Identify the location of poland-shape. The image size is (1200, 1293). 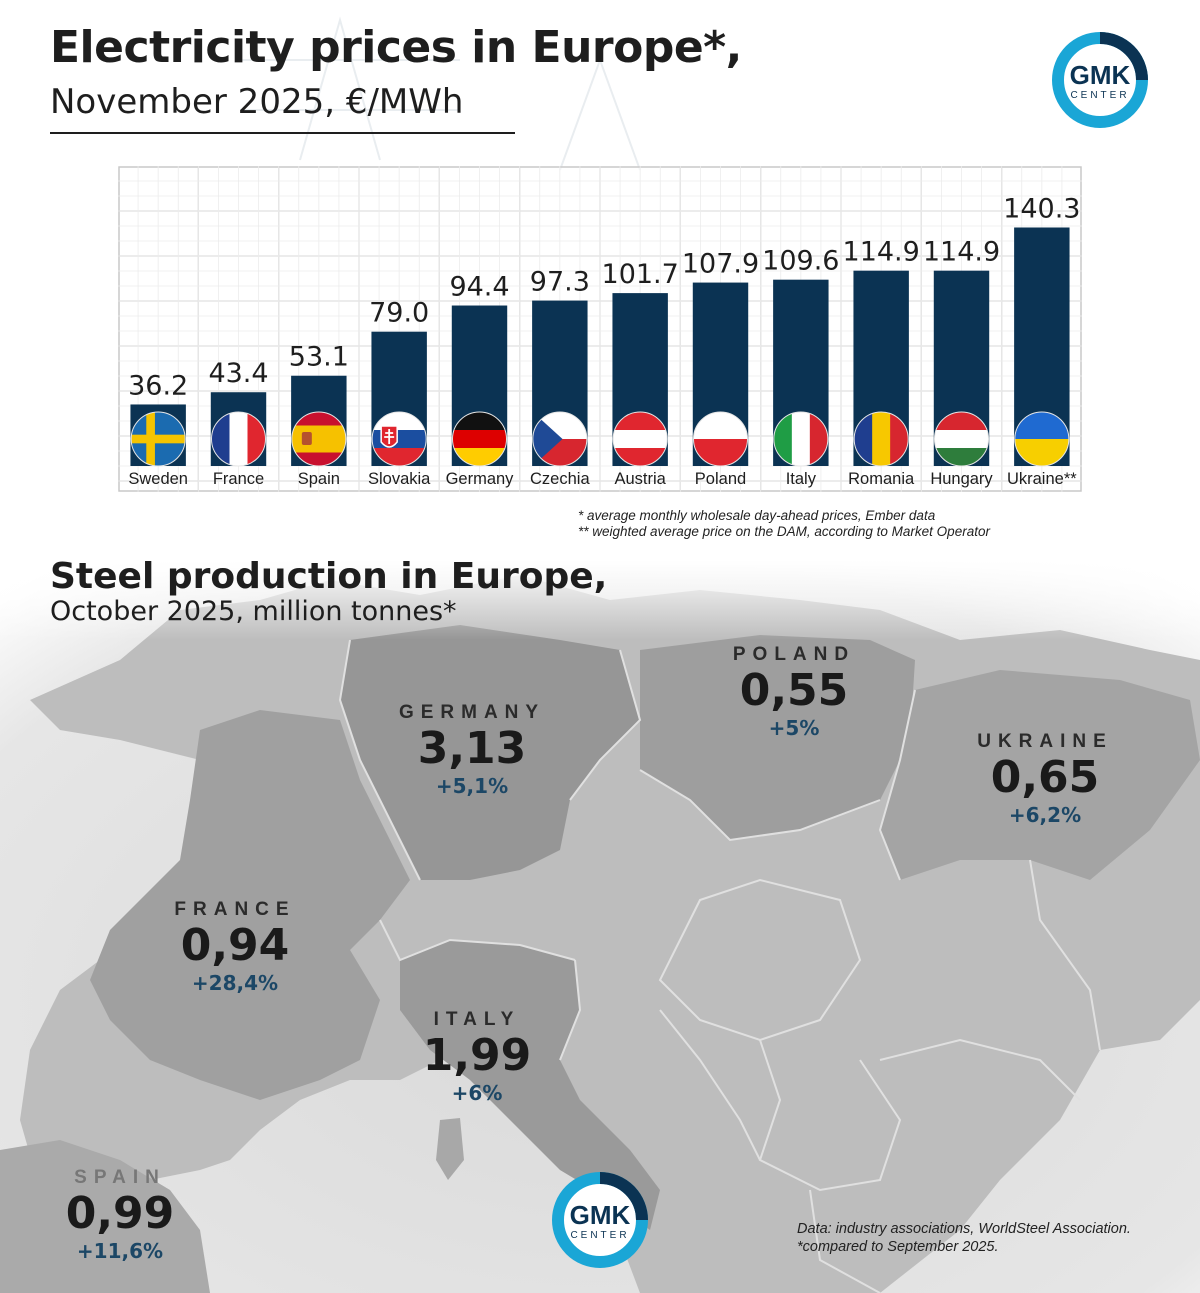
(777, 737).